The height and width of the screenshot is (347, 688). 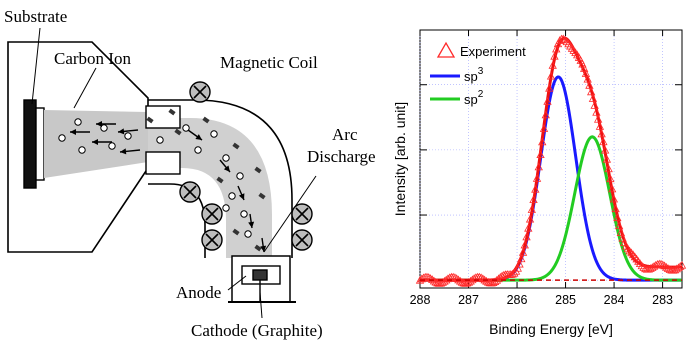 What do you see at coordinates (257, 330) in the screenshot?
I see `label-cathode: Cathode (Graphite)` at bounding box center [257, 330].